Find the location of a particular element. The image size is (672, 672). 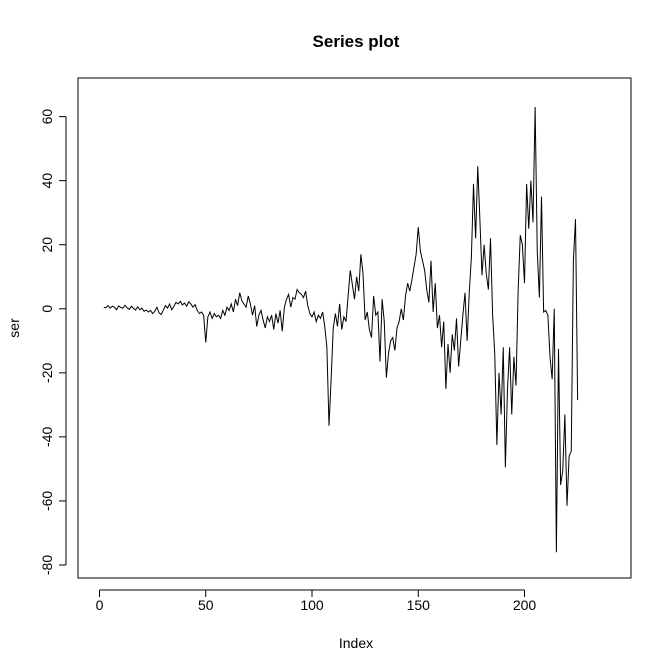

y-tick-label: -80 is located at coordinates (47, 565).